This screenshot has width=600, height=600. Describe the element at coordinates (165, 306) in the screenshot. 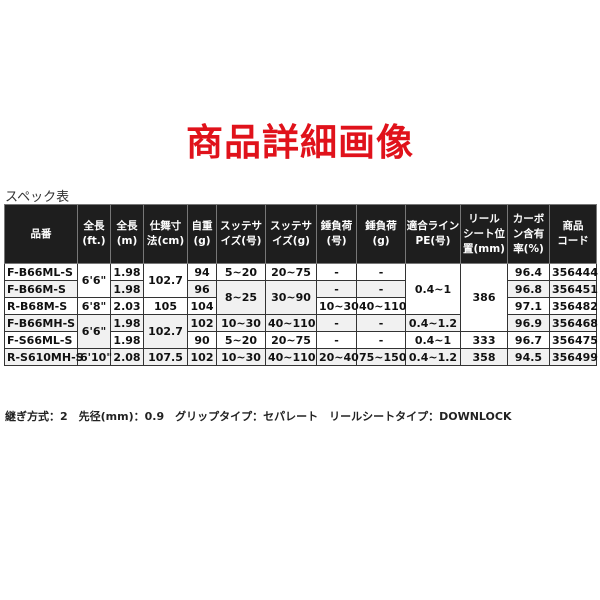

I see `table-cell: 105` at that location.